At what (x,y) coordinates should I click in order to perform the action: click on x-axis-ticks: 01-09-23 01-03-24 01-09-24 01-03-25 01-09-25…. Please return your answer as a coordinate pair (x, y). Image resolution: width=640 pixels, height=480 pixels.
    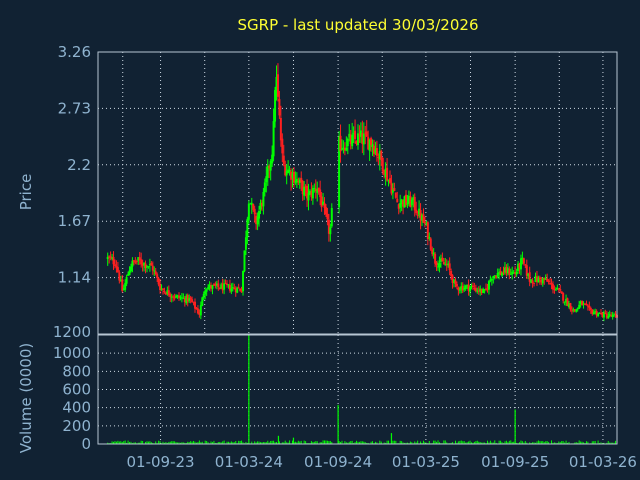
    Looking at the image, I should click on (382, 462).